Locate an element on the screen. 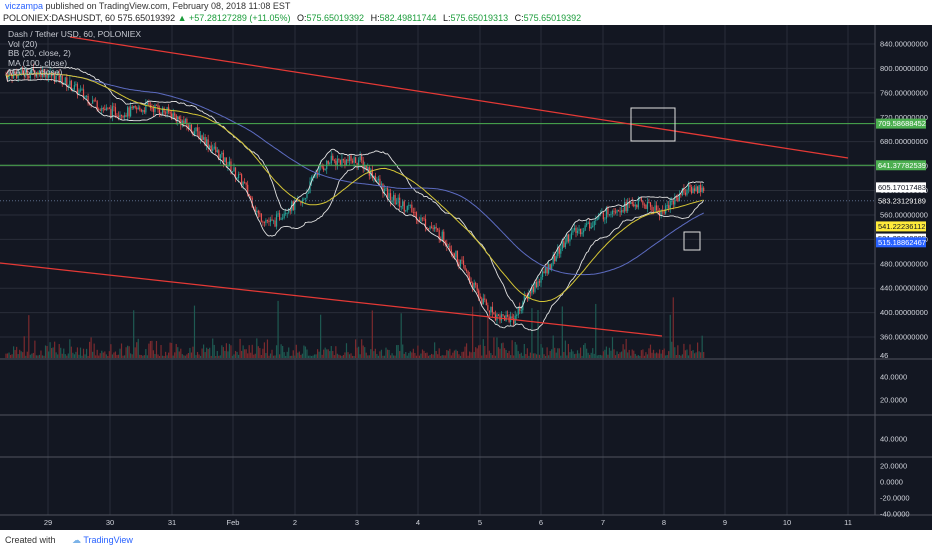 This screenshot has width=932, height=550. tradingview-brand: TradingView is located at coordinates (108, 540).